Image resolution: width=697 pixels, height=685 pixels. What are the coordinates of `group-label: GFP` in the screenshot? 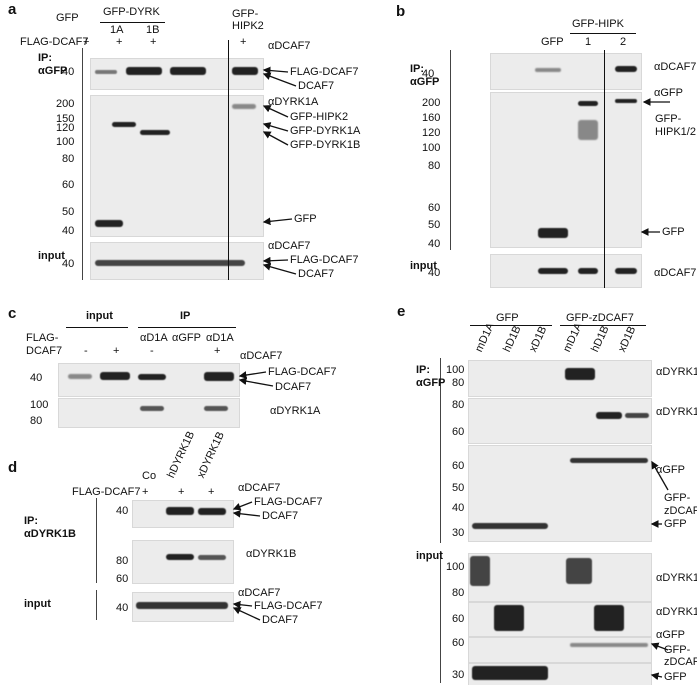 It's located at (507, 318).